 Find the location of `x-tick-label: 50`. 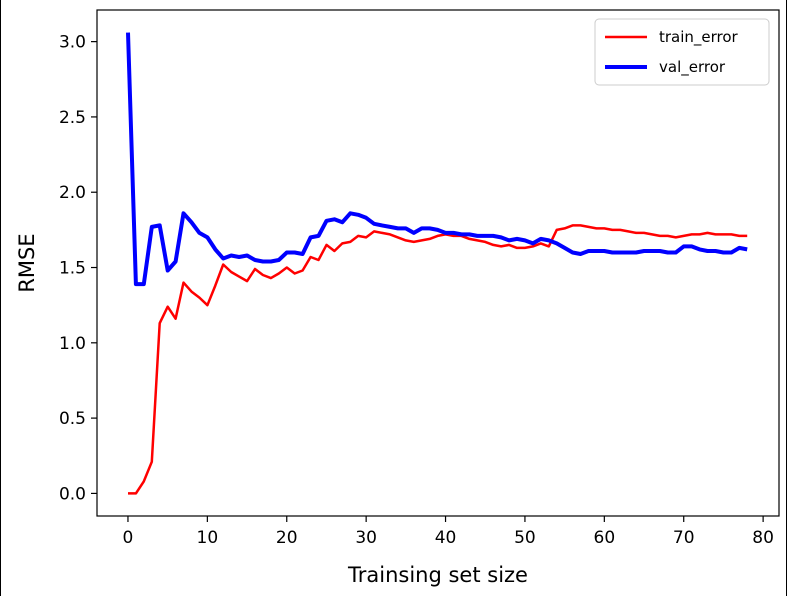

x-tick-label: 50 is located at coordinates (525, 538).